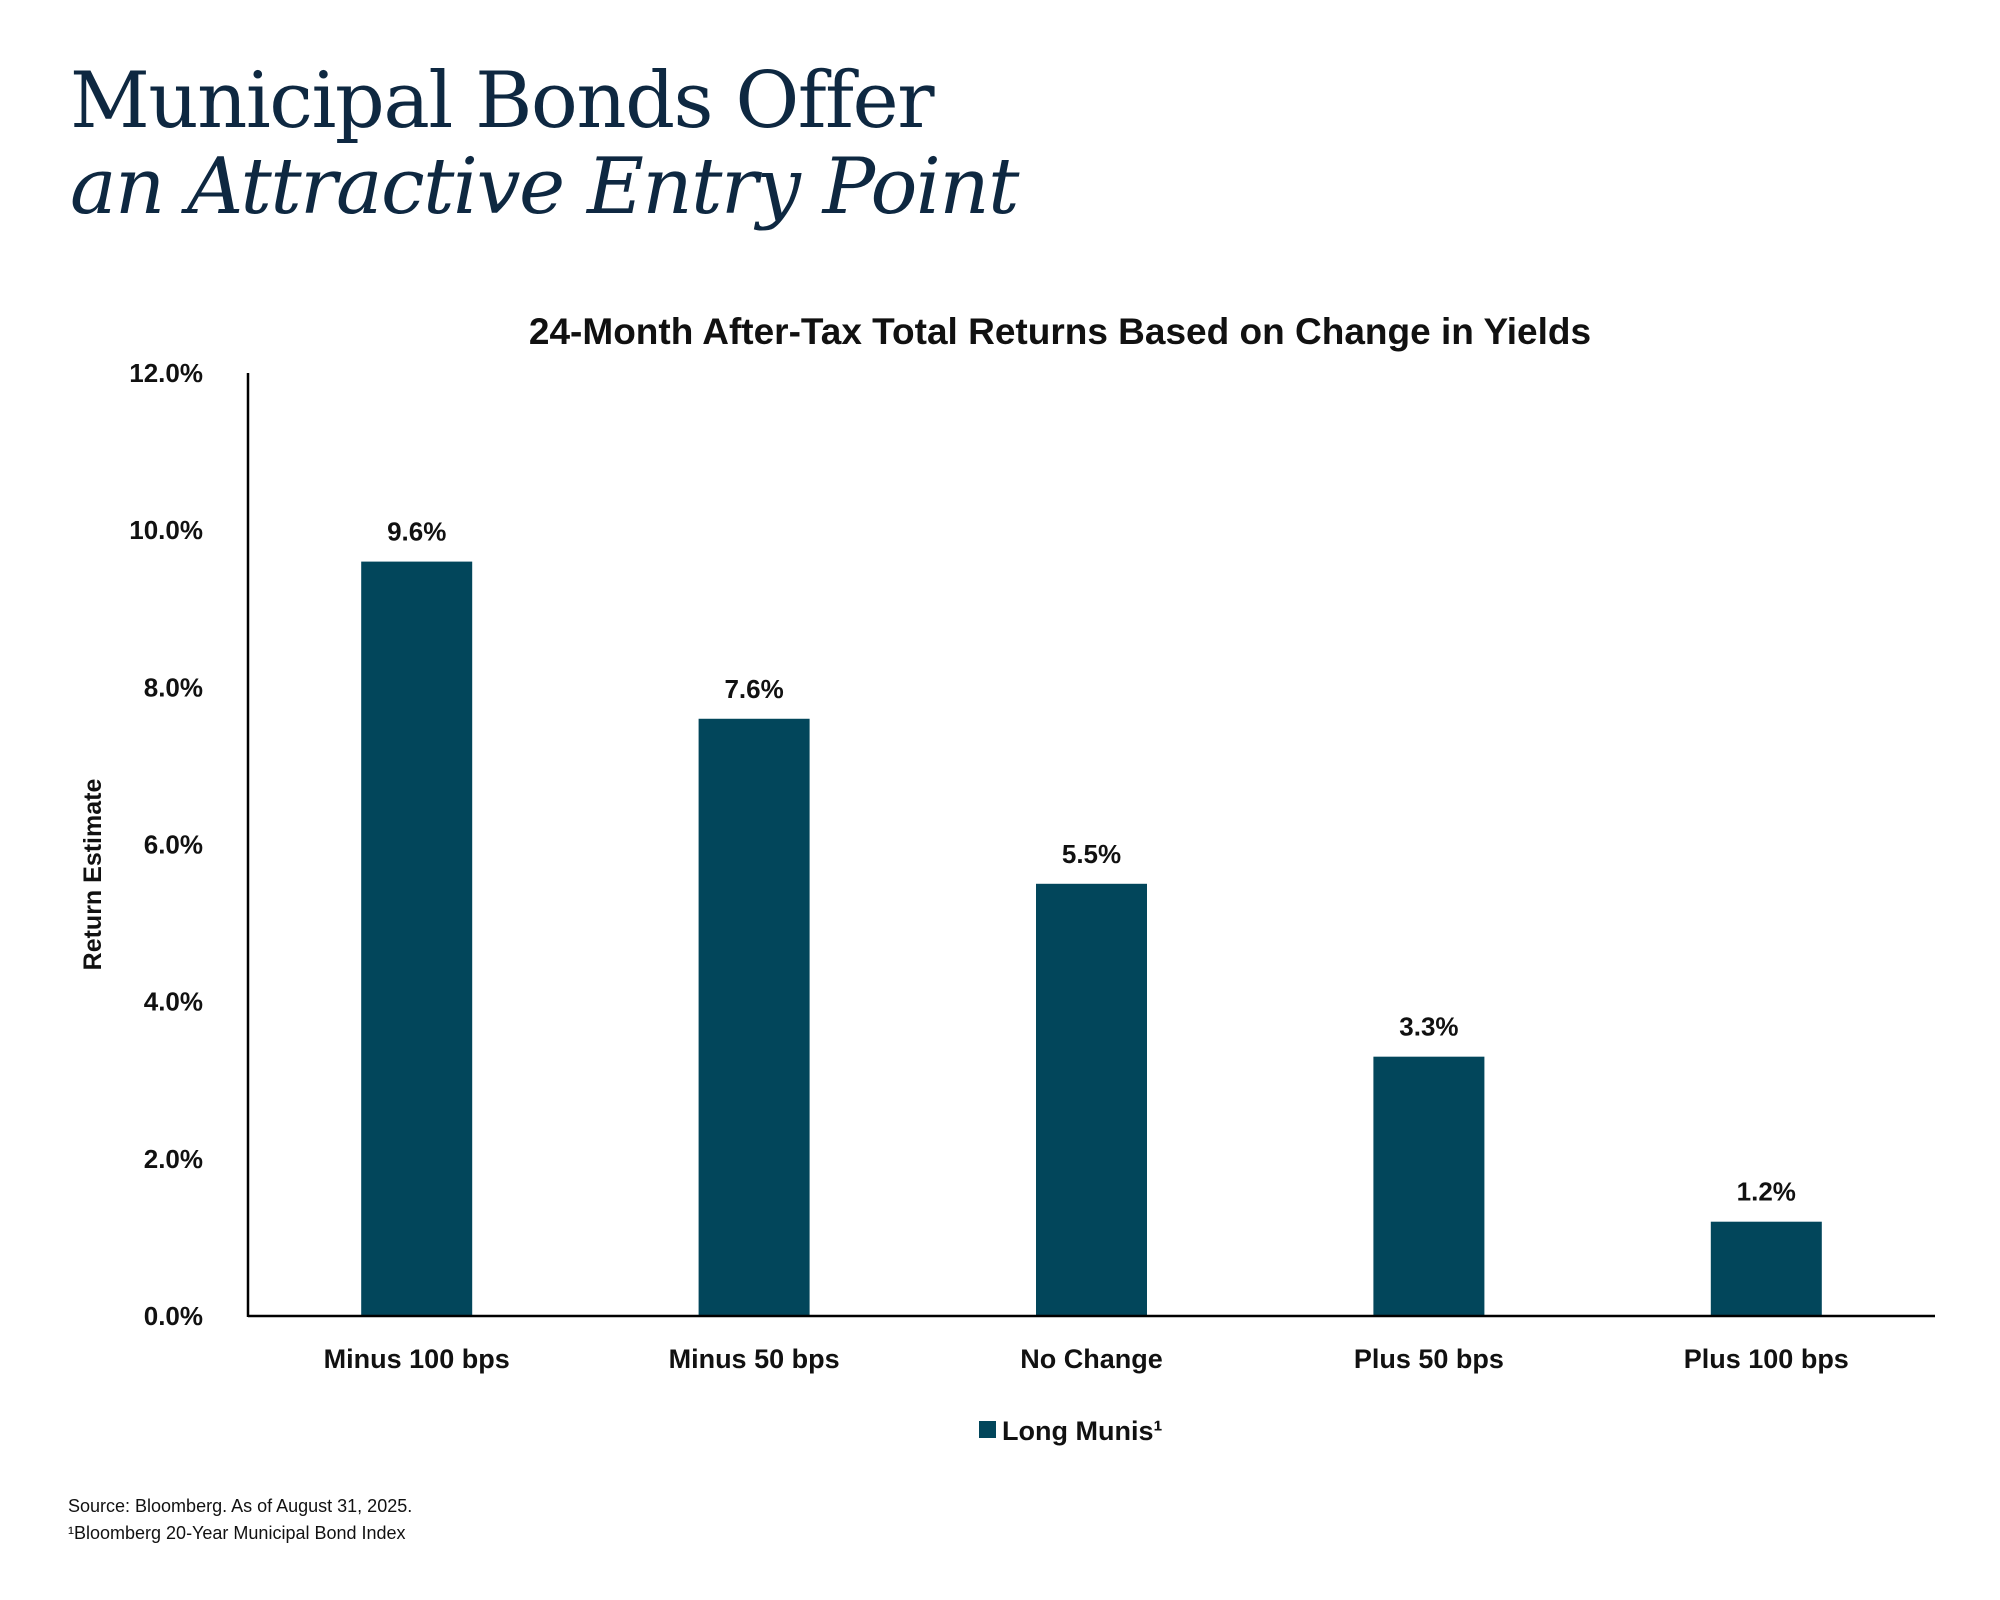 Image resolution: width=2000 pixels, height=1600 pixels. Describe the element at coordinates (173, 845) in the screenshot. I see `y-tick-label: 6.0%` at that location.